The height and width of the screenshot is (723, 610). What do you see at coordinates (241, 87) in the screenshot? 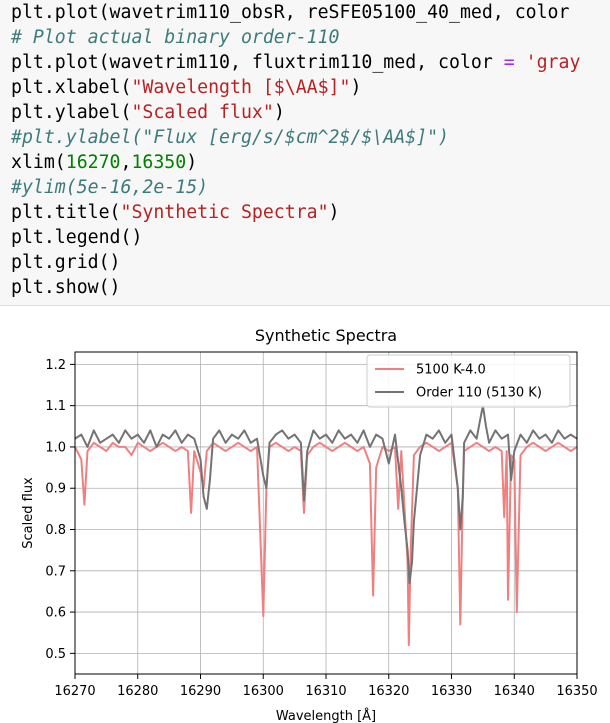
I see `code-token: "Wavelength [$\AA$]"` at bounding box center [241, 87].